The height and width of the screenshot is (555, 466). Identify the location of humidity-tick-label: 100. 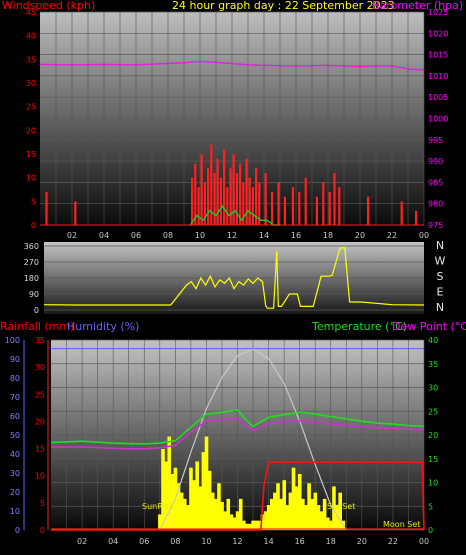
(12, 340).